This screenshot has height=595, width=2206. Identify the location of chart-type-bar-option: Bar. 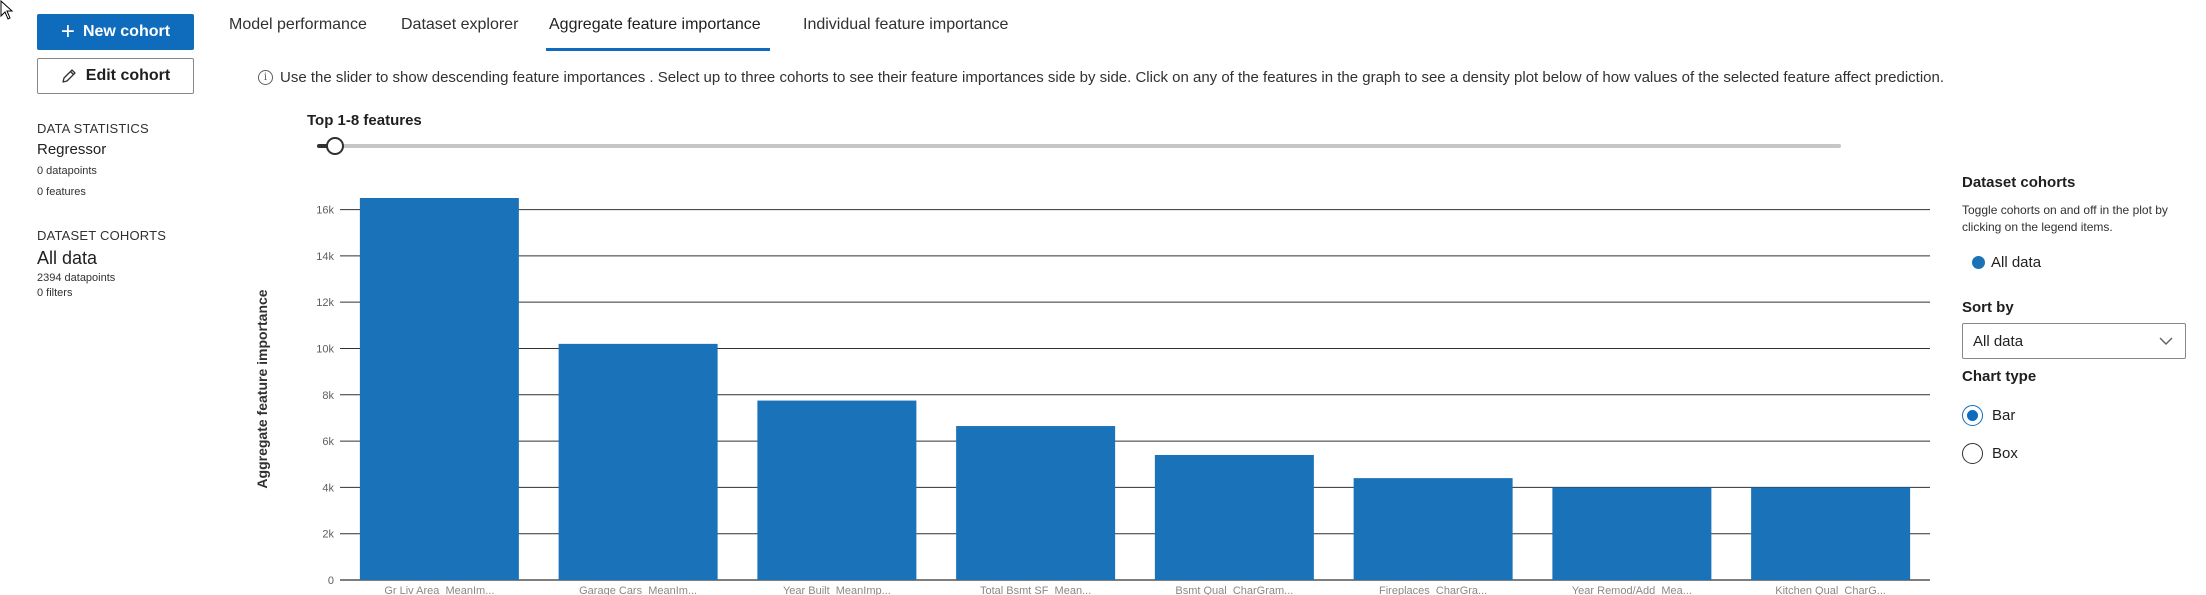
(1988, 415).